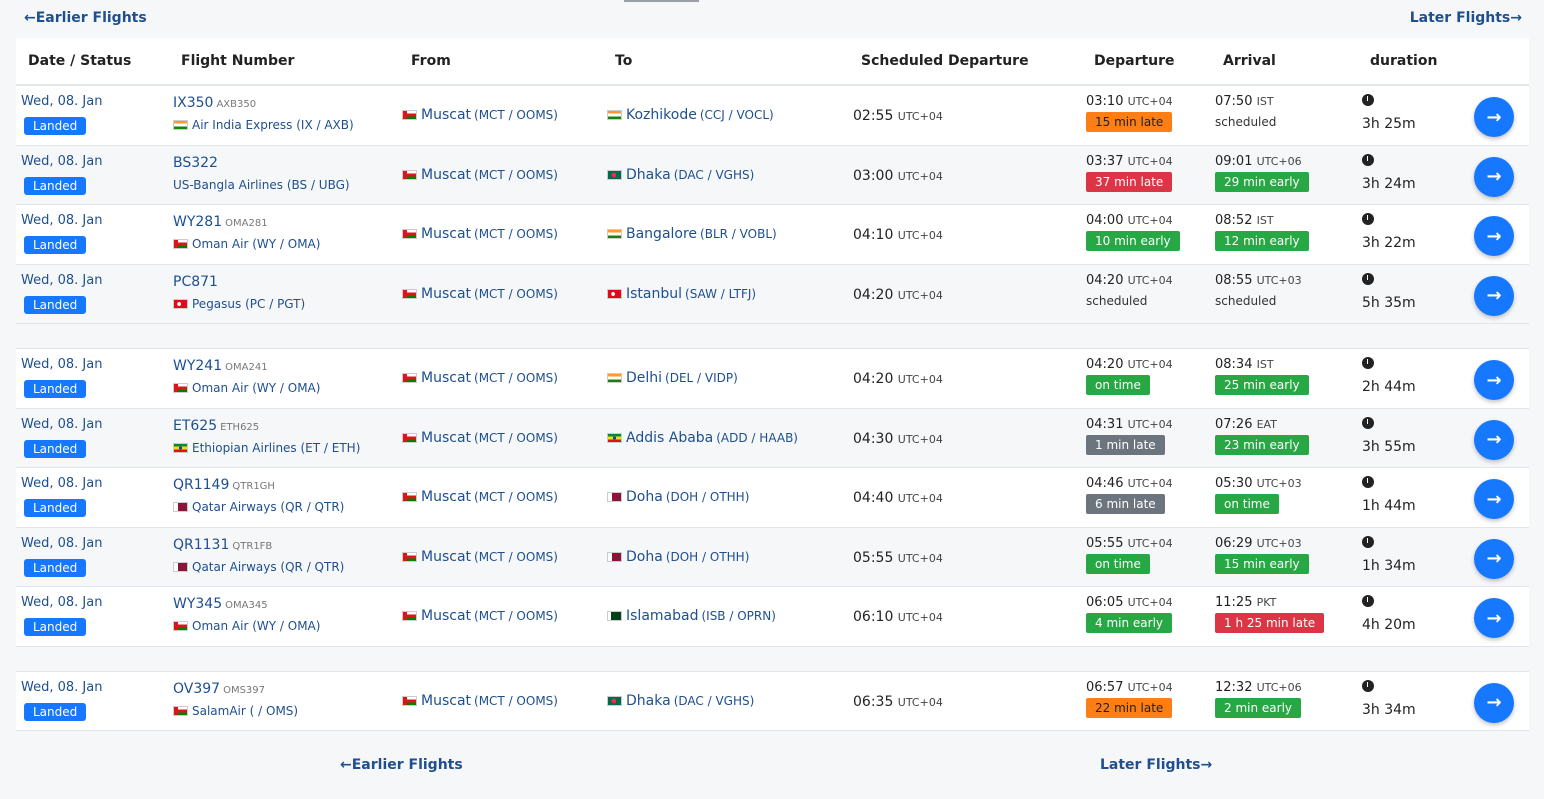 The width and height of the screenshot is (1544, 799). Describe the element at coordinates (222, 626) in the screenshot. I see `airline-name: Oman Air` at that location.